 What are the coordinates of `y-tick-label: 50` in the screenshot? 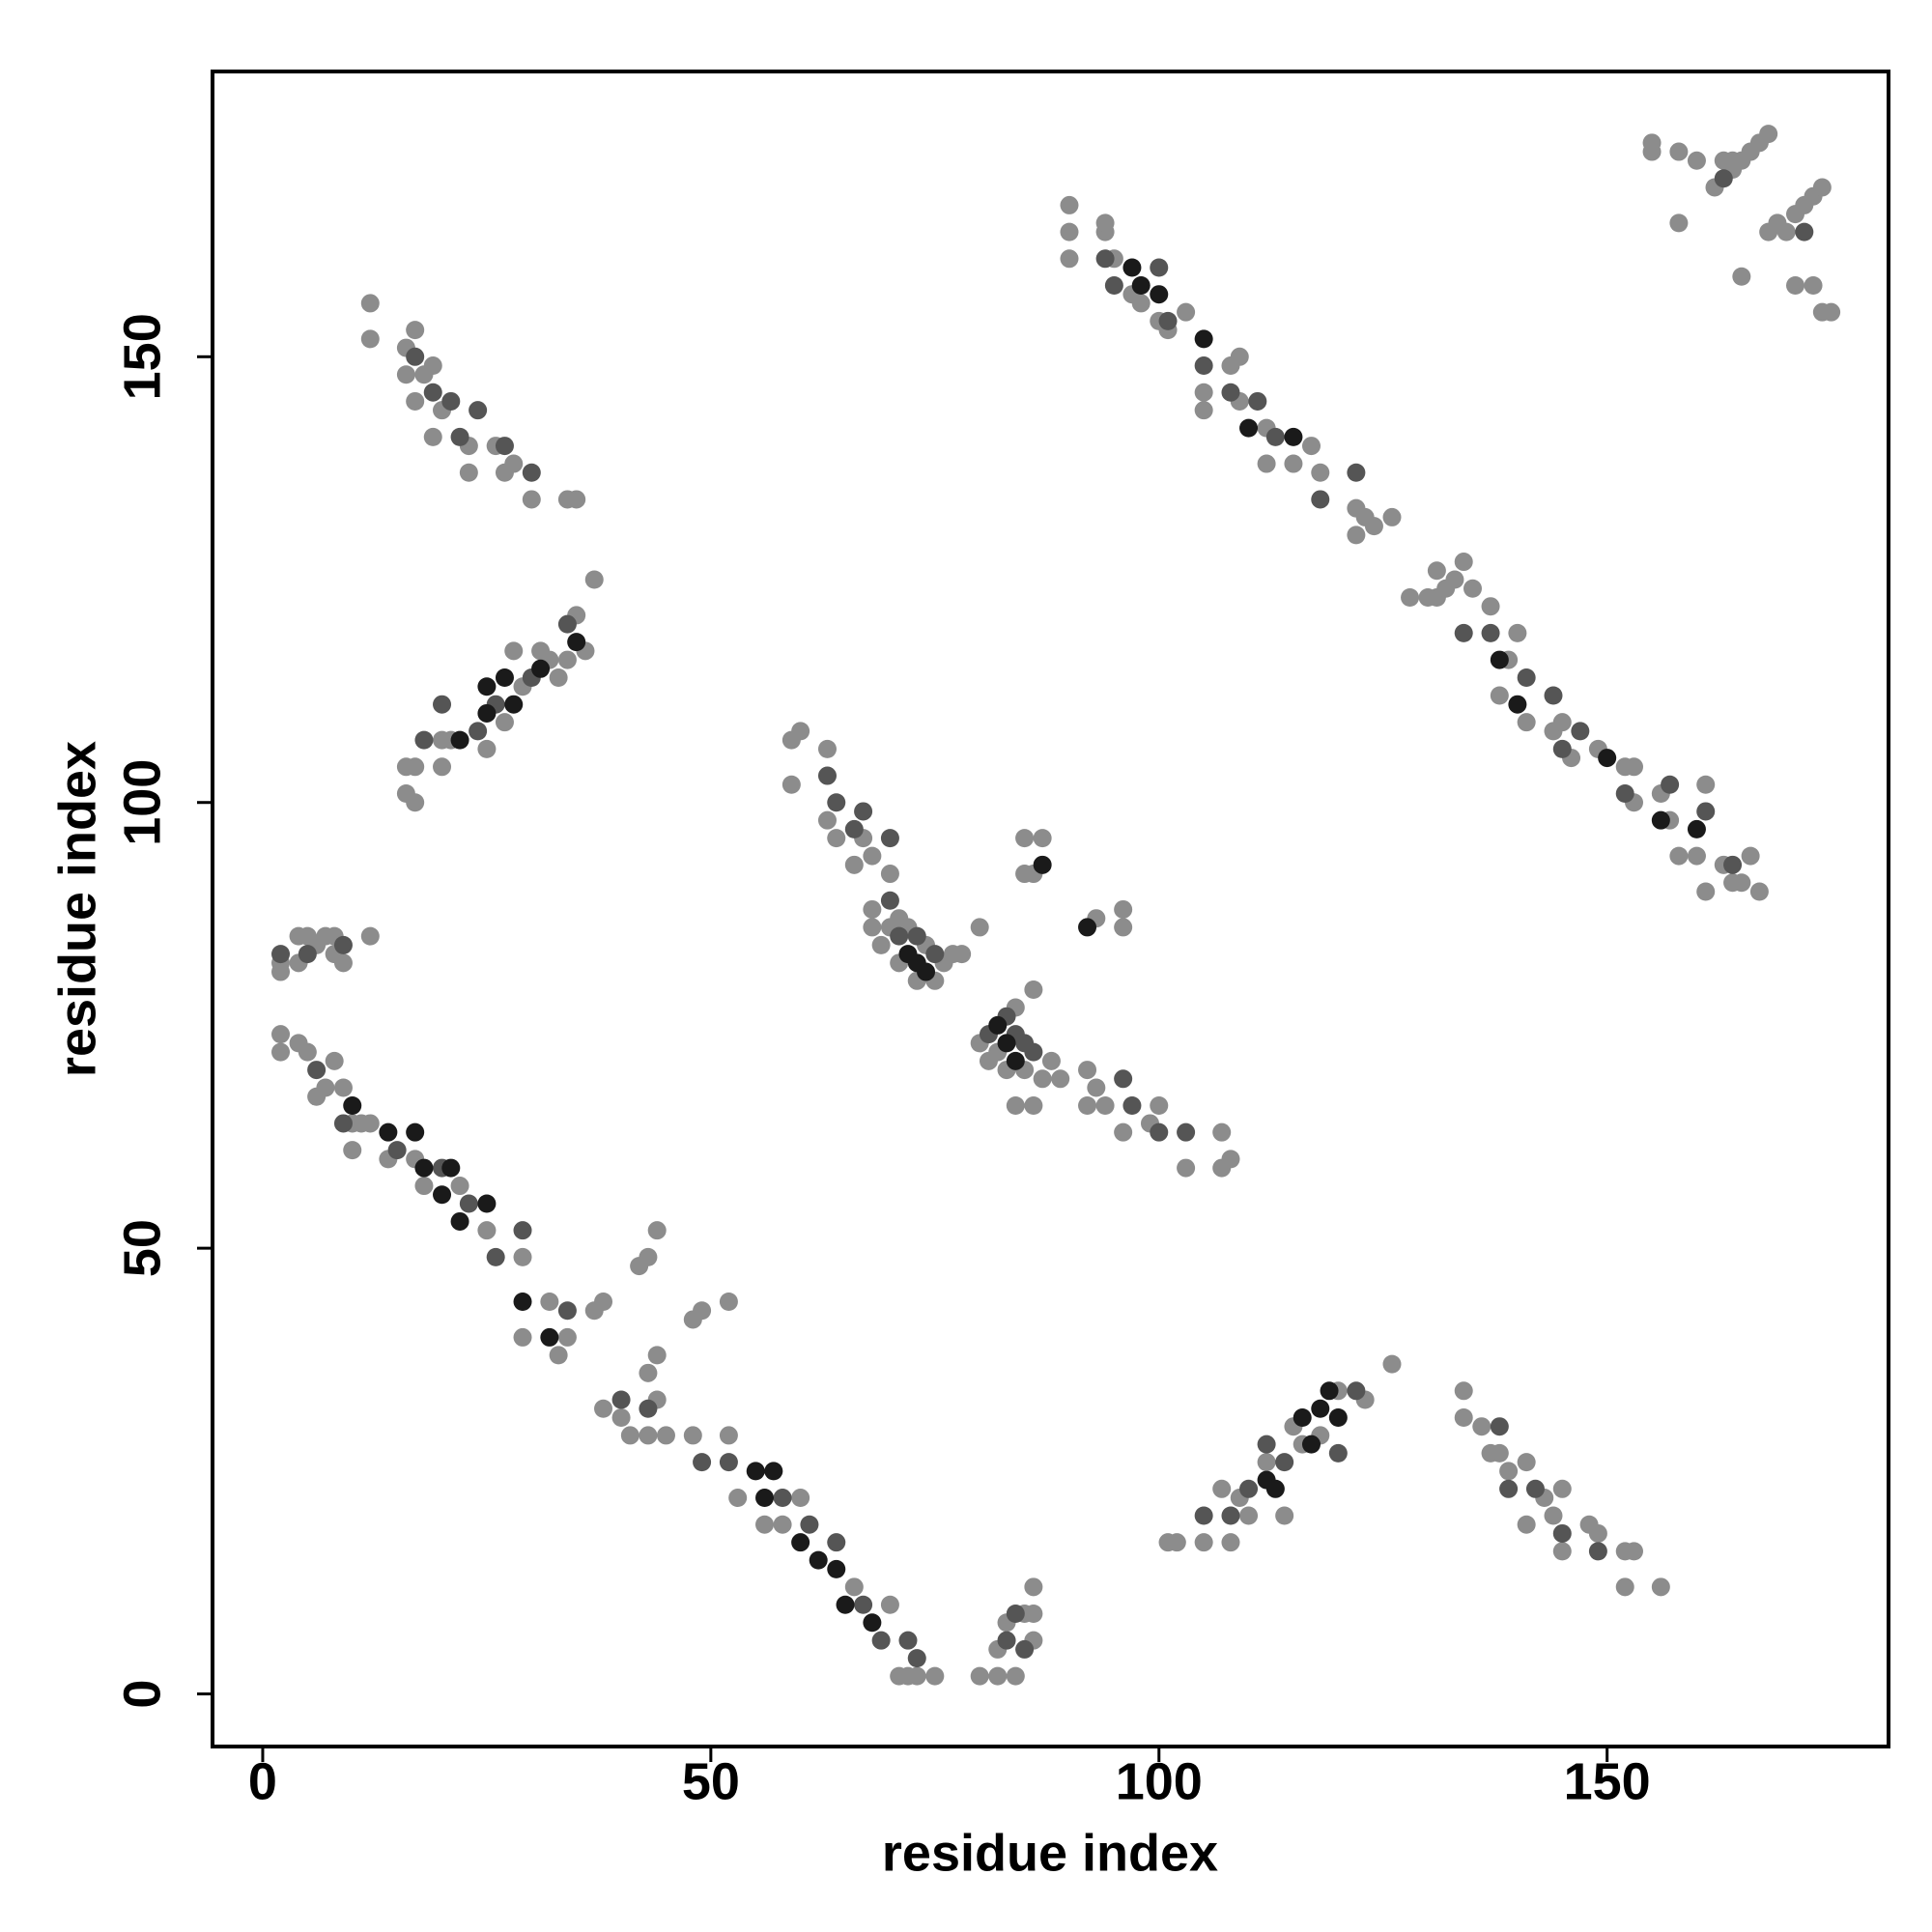 It's located at (142, 1248).